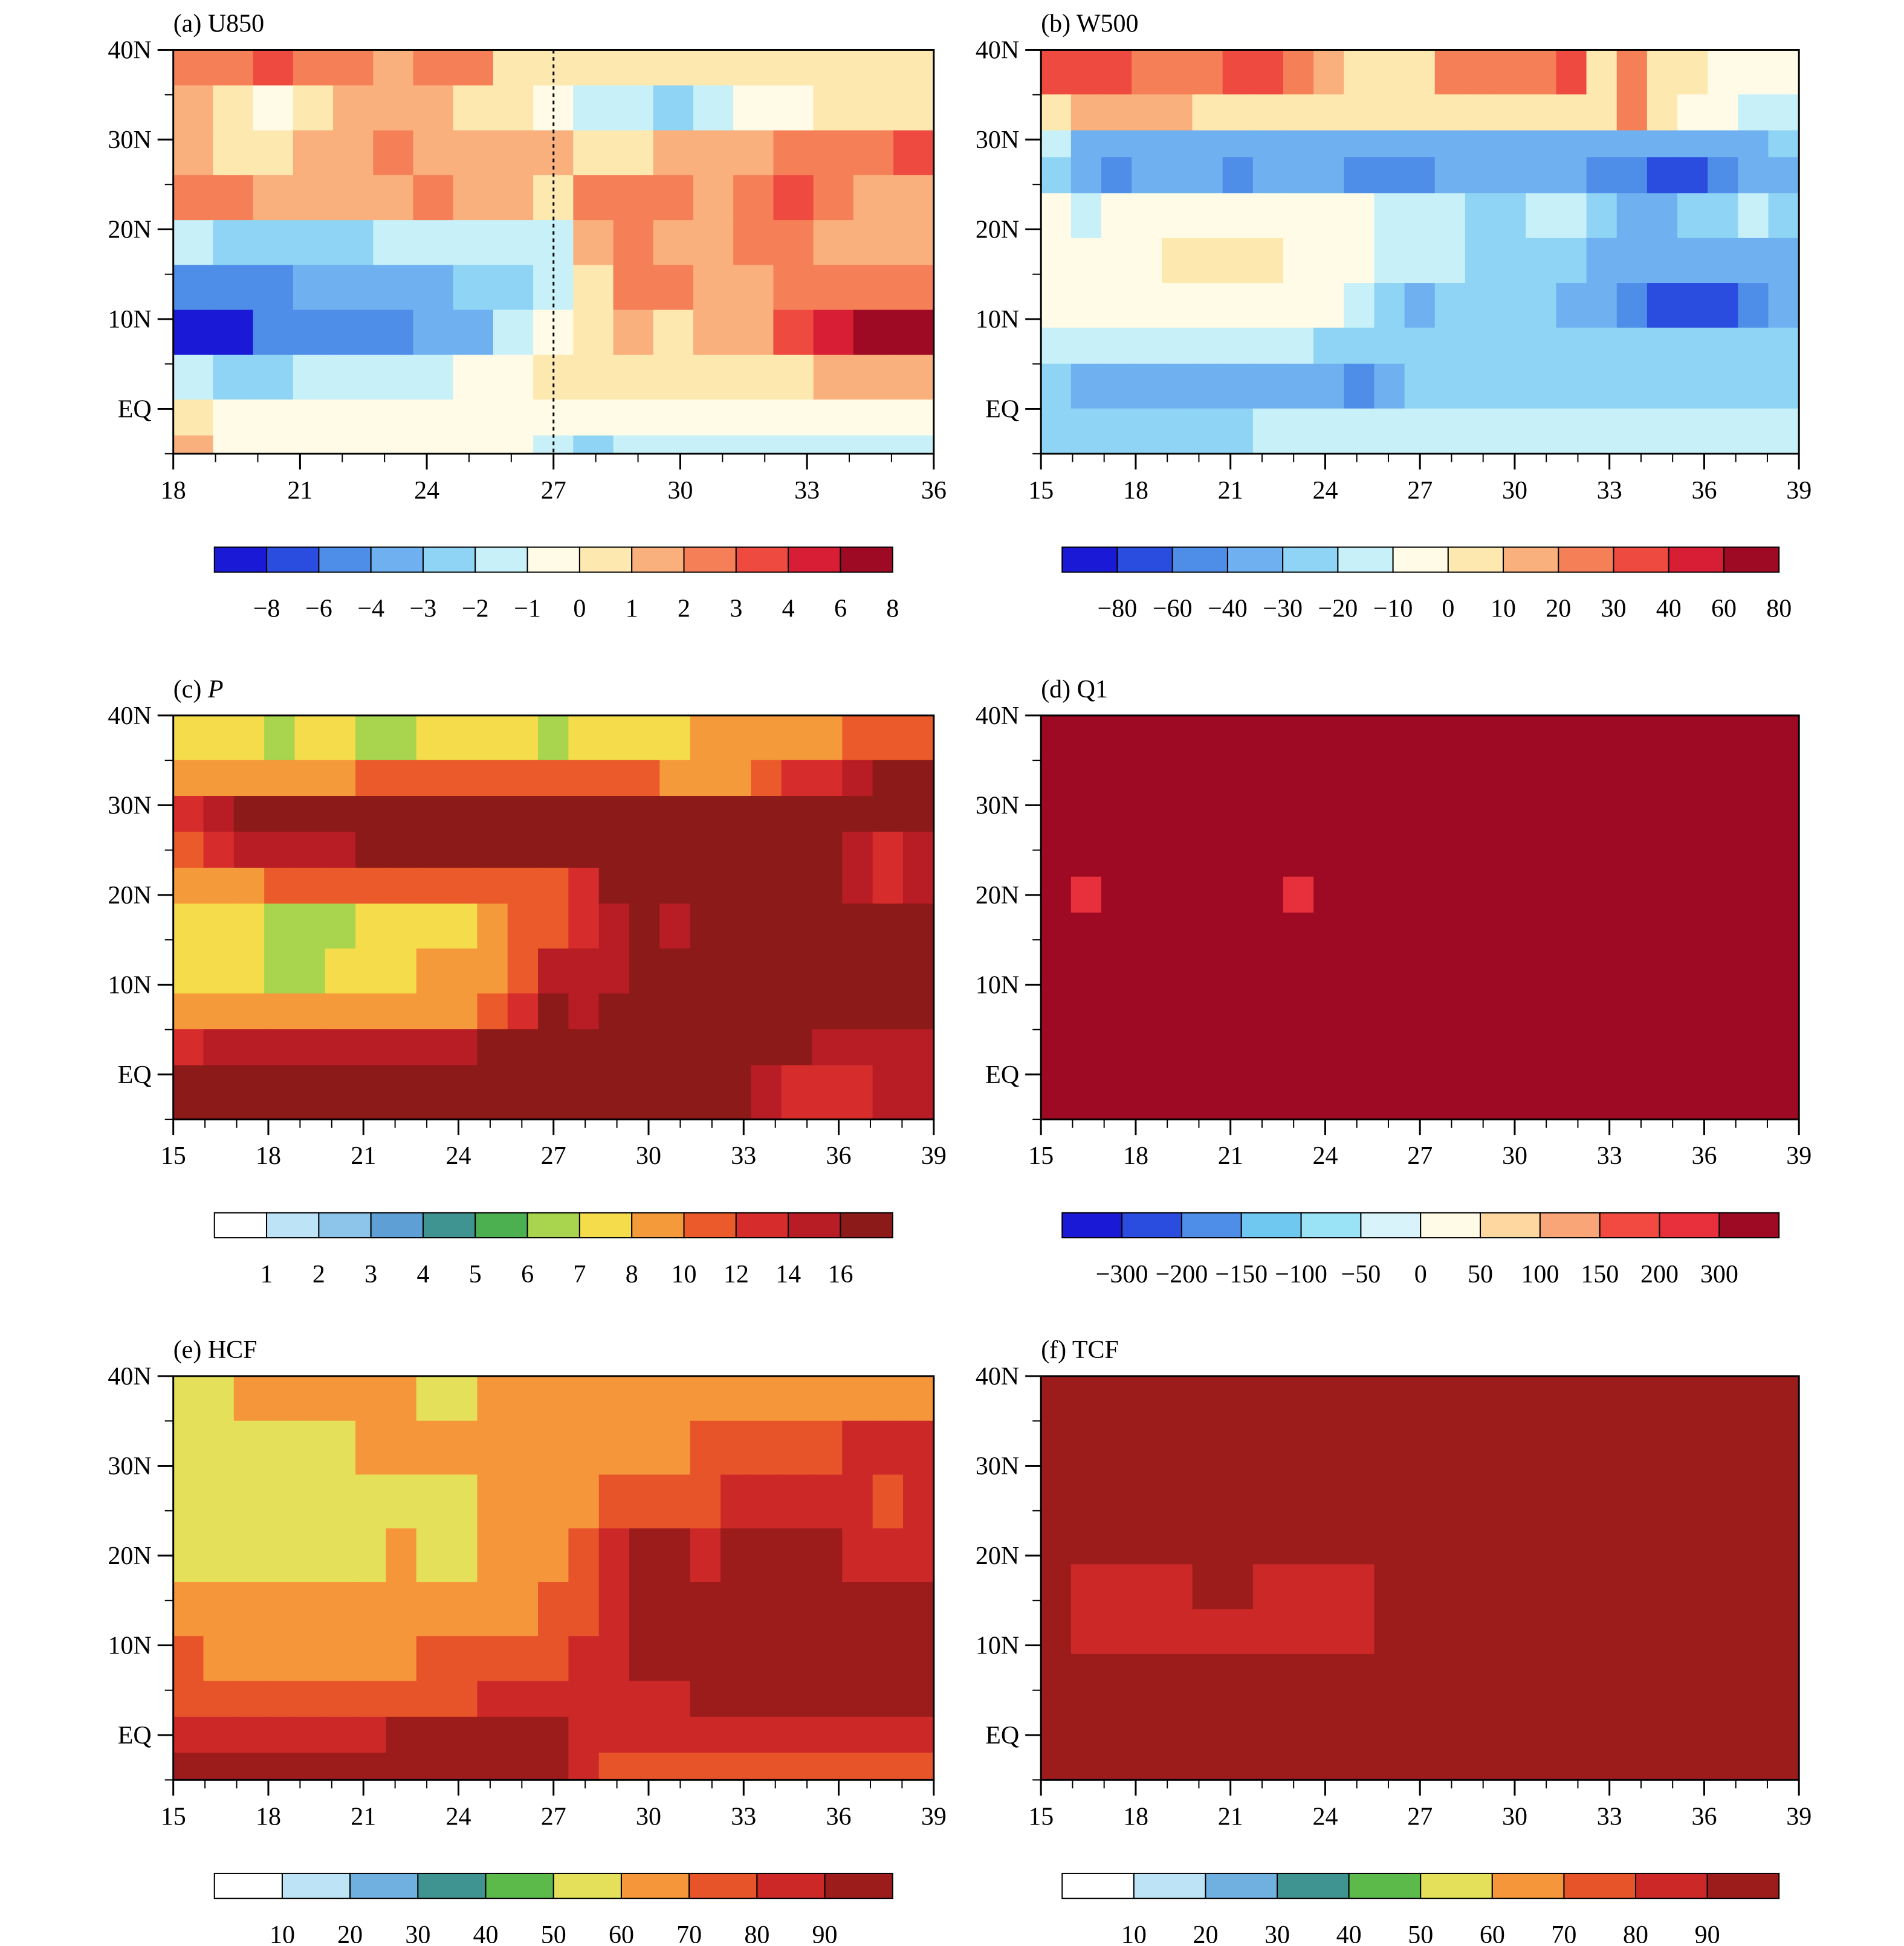 The image size is (1904, 1946). Describe the element at coordinates (553, 1817) in the screenshot. I see `x-tick-label: 27` at that location.